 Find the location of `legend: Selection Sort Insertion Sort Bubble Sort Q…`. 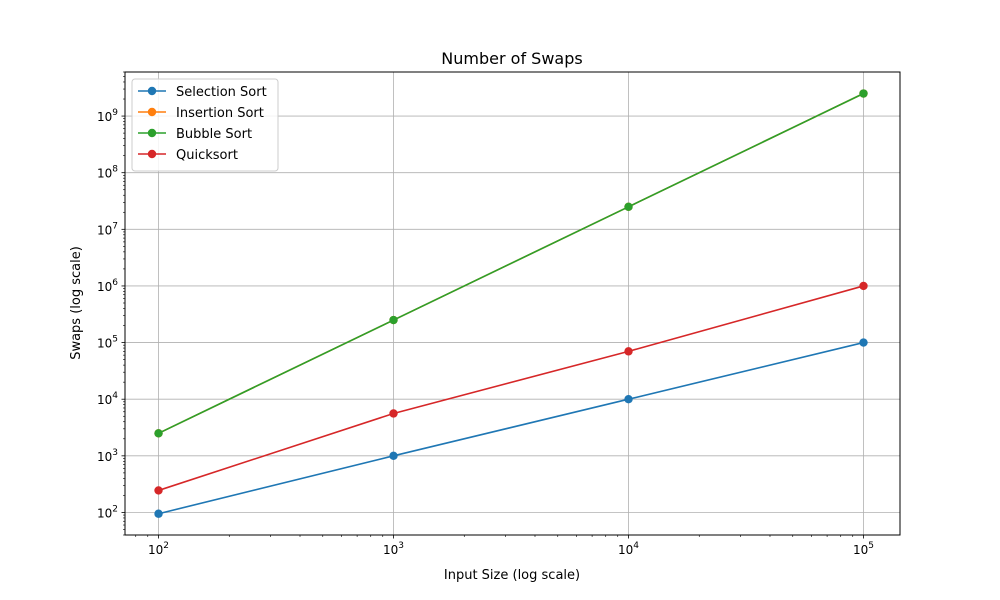

legend: Selection Sort Insertion Sort Bubble Sort Q… is located at coordinates (205, 125).